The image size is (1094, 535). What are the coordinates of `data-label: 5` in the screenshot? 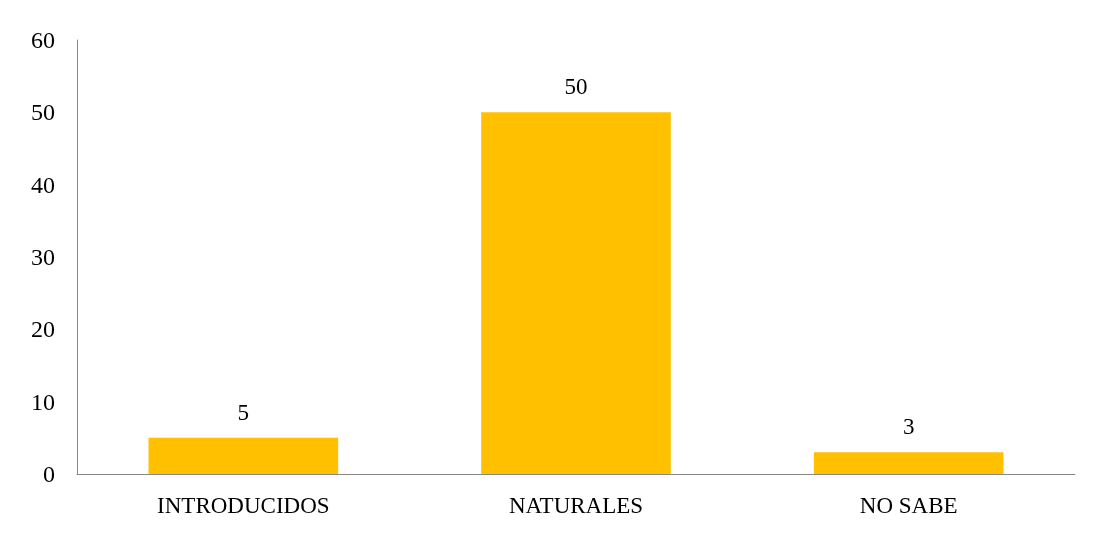 It's located at (243, 412).